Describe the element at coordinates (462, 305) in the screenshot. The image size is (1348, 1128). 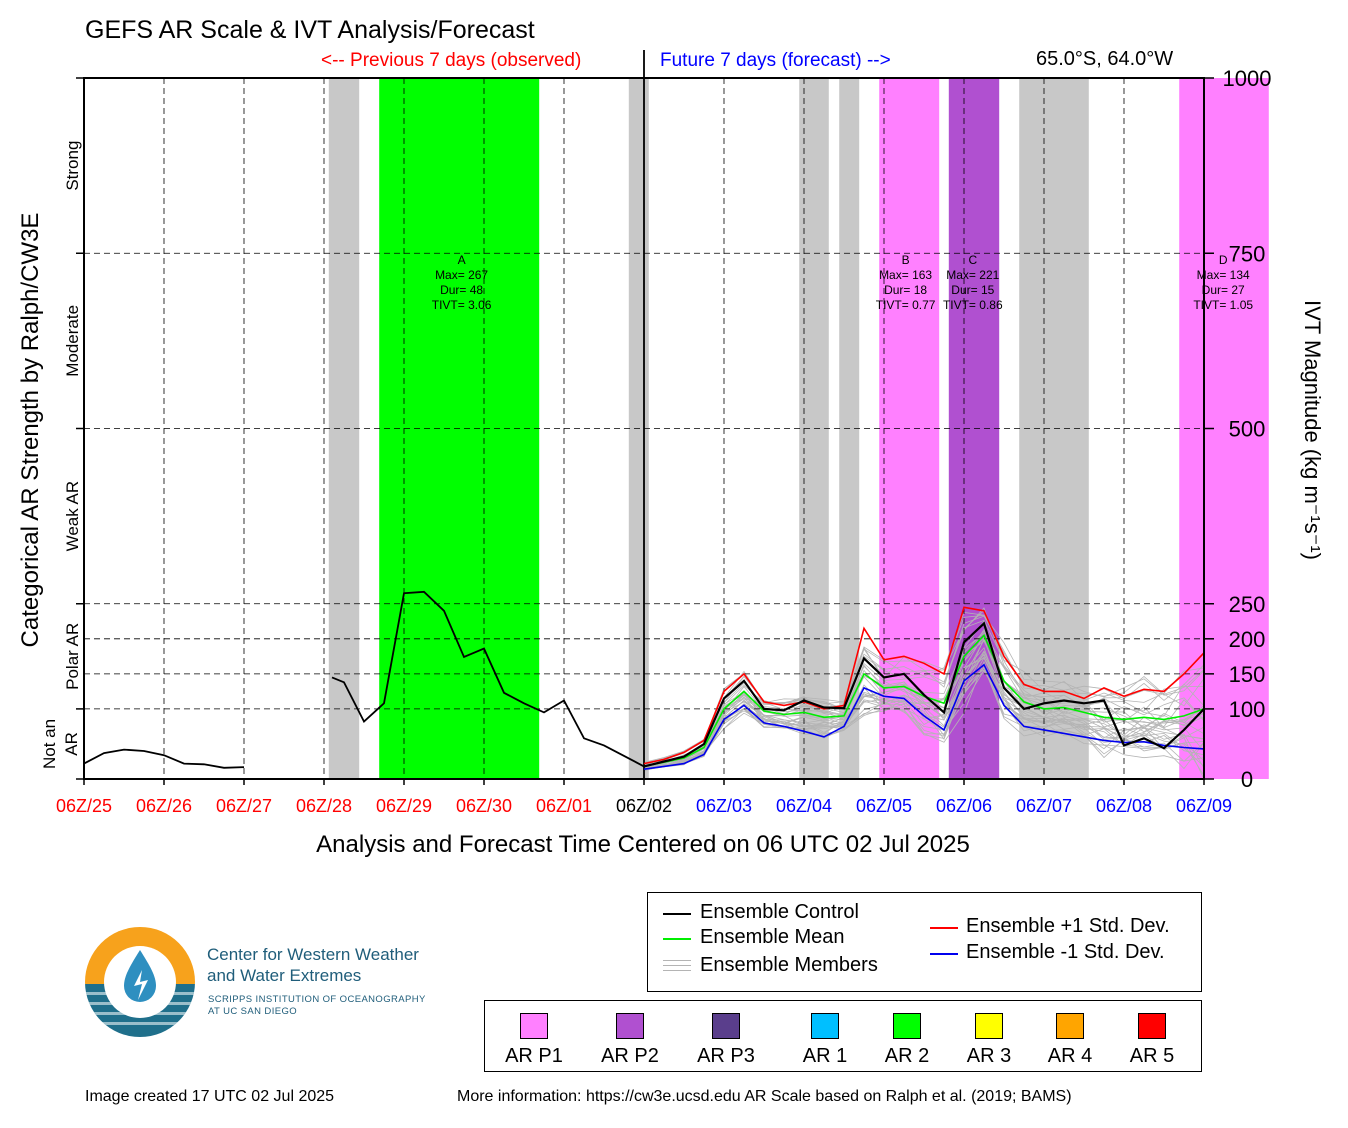
I see `ar-event-A-label-3: TIVT= 3.06` at that location.